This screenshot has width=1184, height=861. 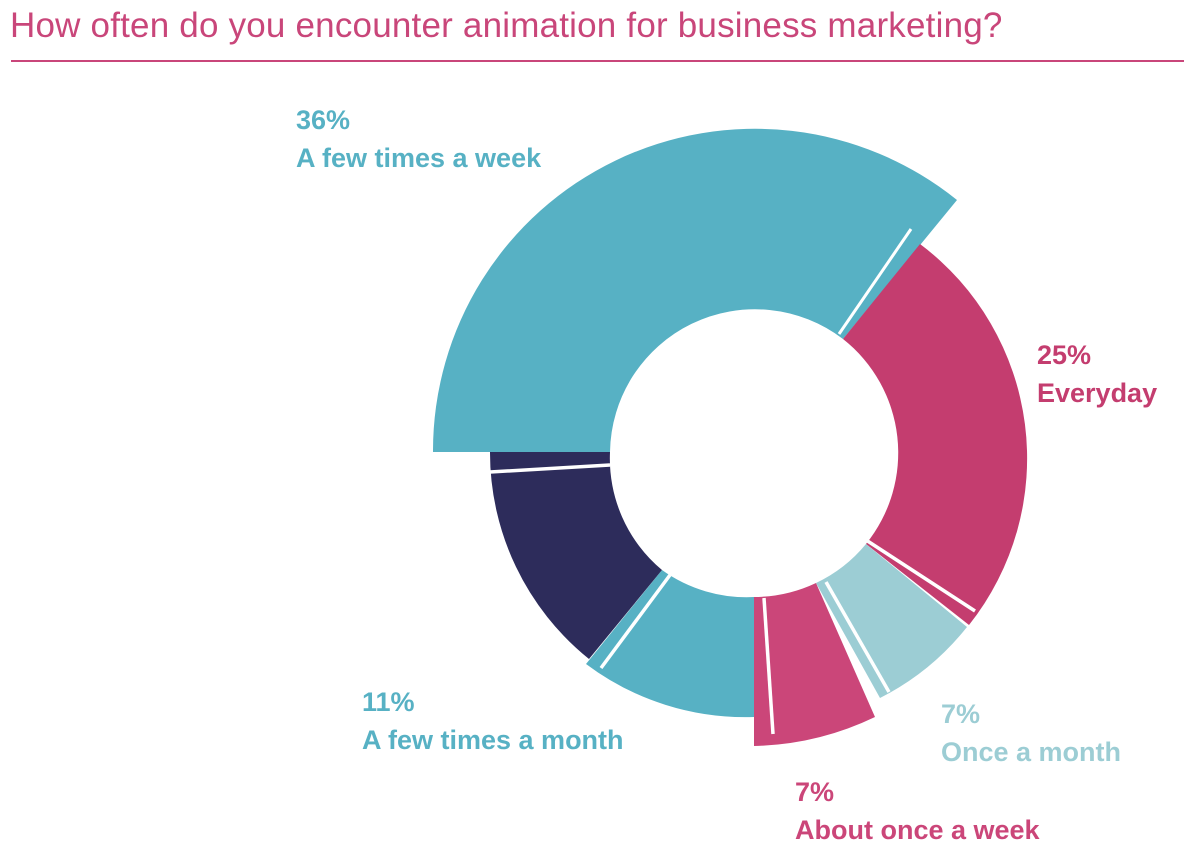 I want to click on label-everyday: 25% Everyday, so click(x=1097, y=374).